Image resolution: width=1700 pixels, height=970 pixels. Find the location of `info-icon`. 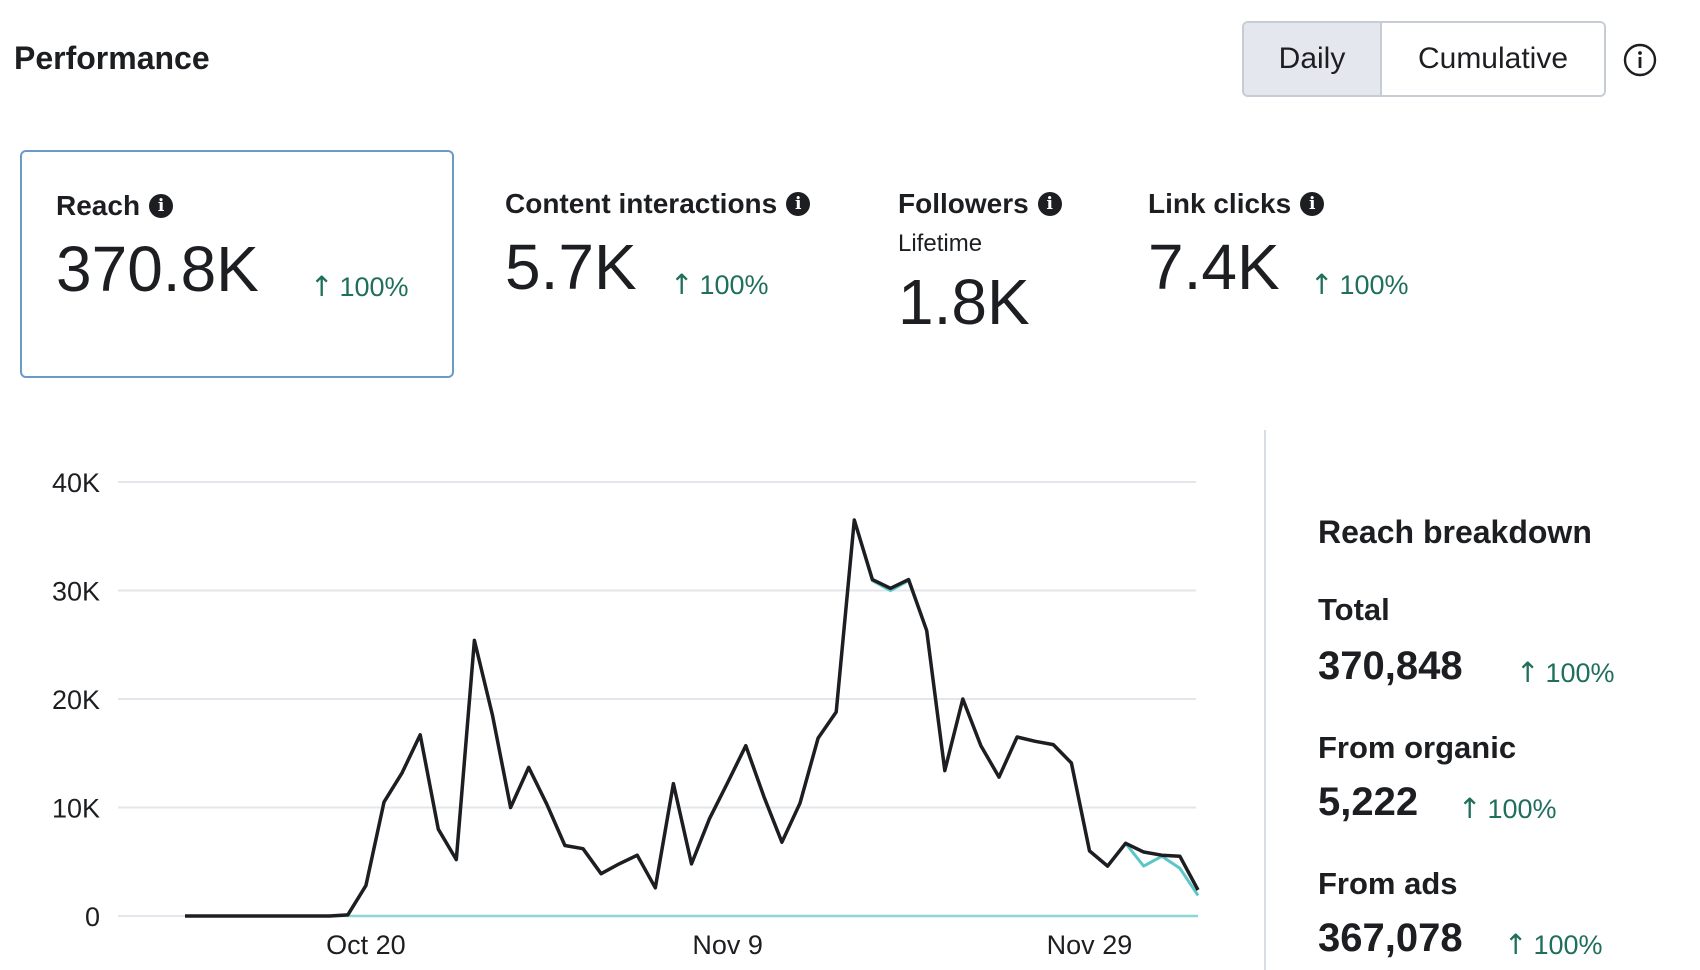

info-icon is located at coordinates (1640, 60).